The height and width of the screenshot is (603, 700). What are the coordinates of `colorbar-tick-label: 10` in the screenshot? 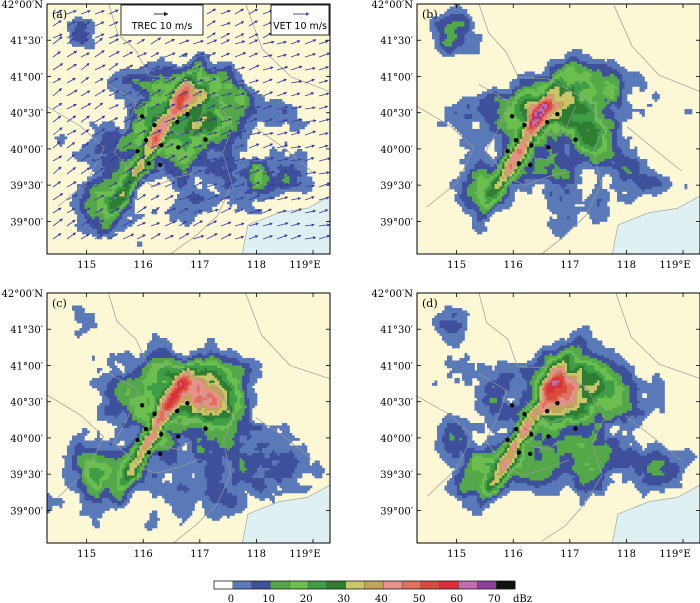 It's located at (268, 598).